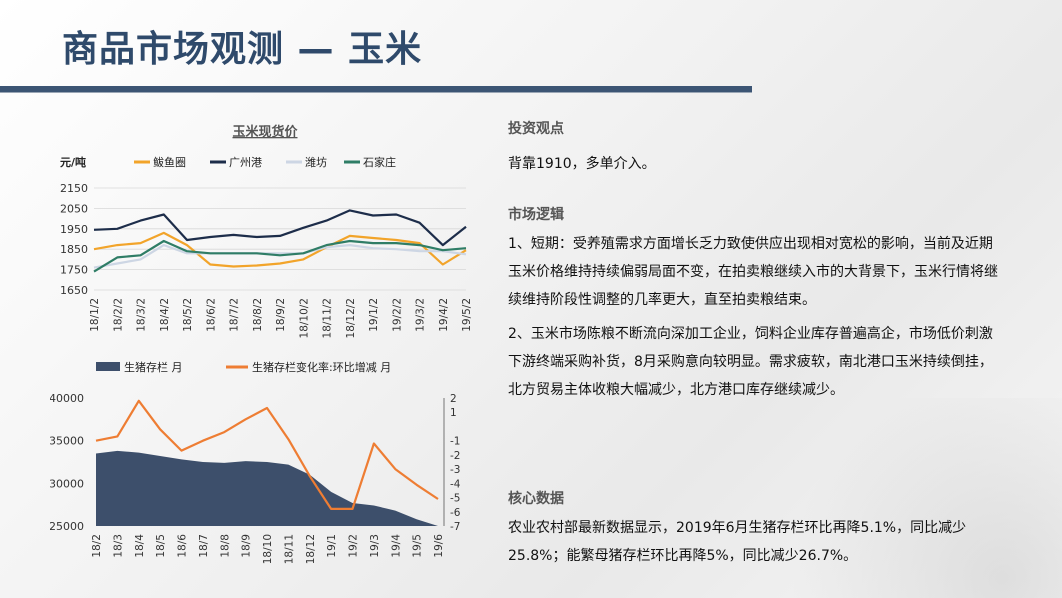  Describe the element at coordinates (455, 513) in the screenshot. I see `y-right-tick-label: -6` at that location.